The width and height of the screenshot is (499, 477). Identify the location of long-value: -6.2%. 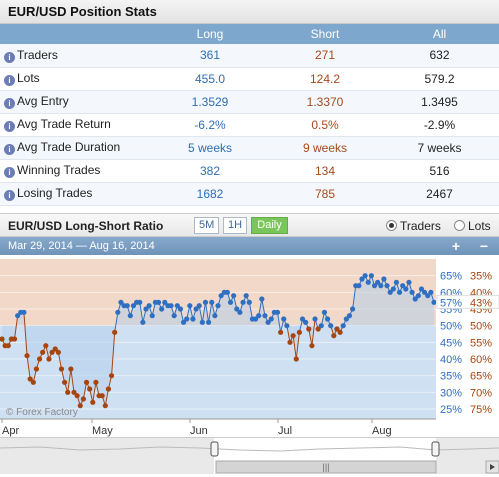
(210, 125).